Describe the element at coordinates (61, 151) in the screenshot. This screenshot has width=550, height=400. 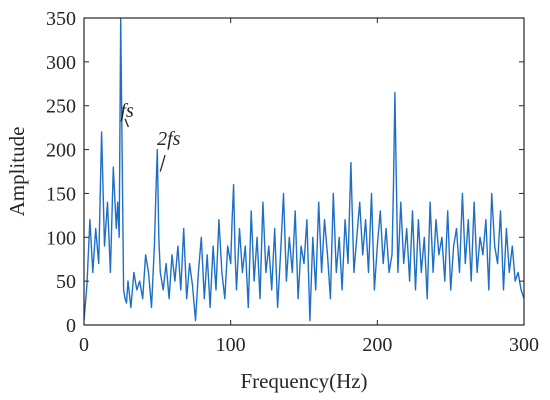
I see `y-tick-label: 200` at that location.